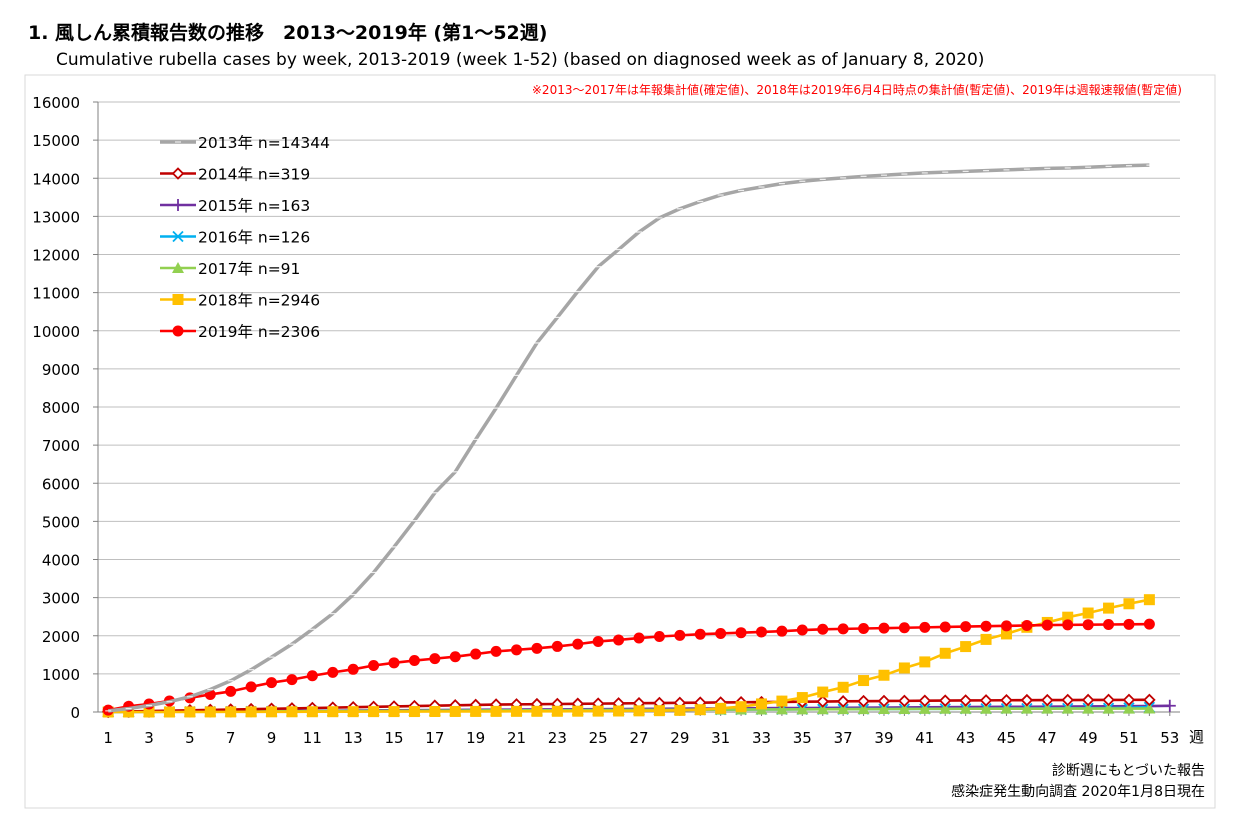  Describe the element at coordinates (434, 738) in the screenshot. I see `x-tick-label: 17` at that location.